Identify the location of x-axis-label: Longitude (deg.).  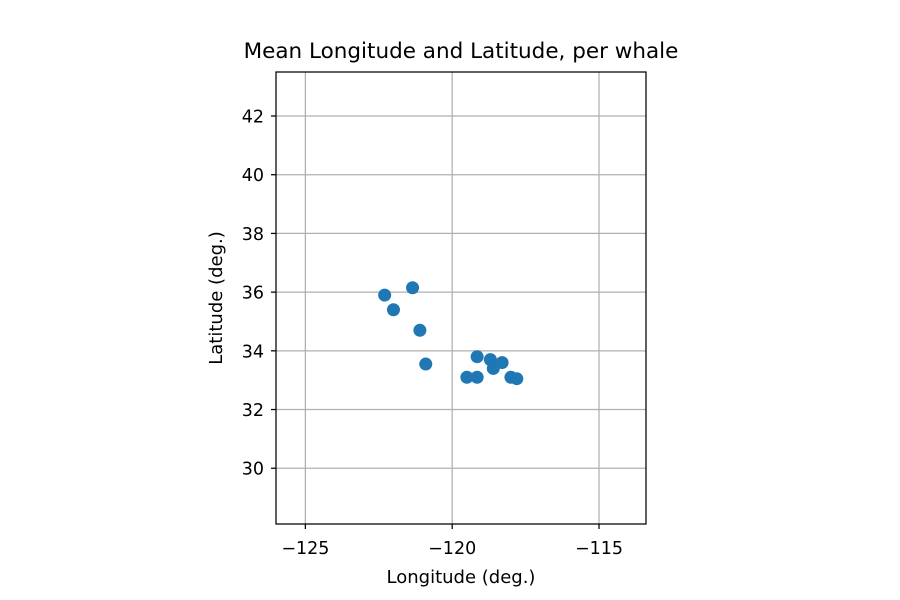
(461, 577).